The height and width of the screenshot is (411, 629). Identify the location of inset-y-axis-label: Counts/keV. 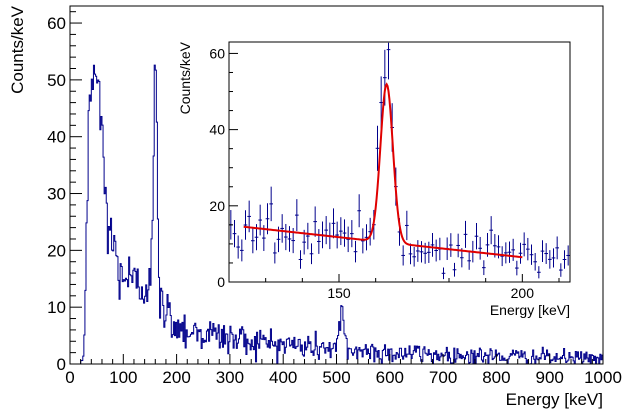
(185, 77).